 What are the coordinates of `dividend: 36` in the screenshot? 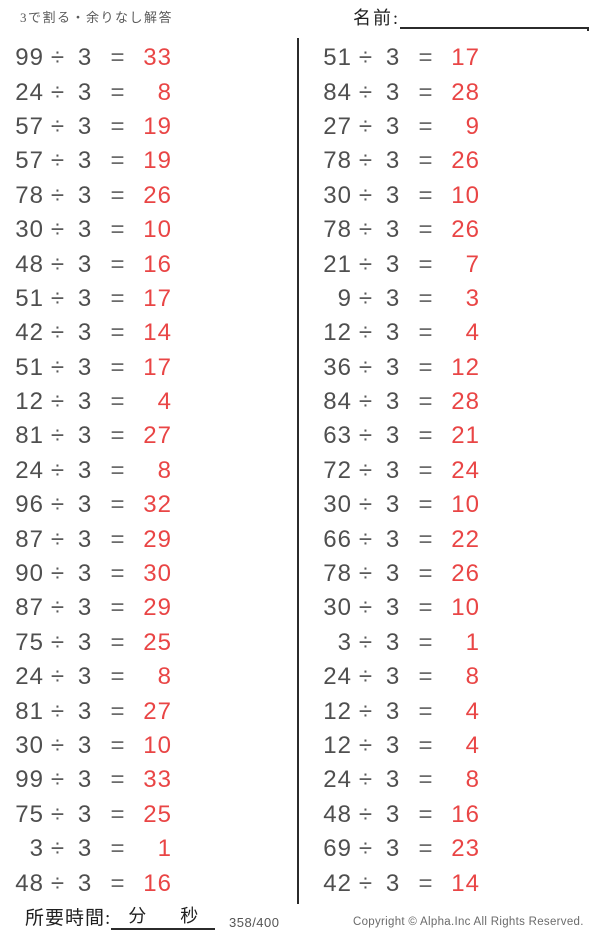 It's located at (337, 367).